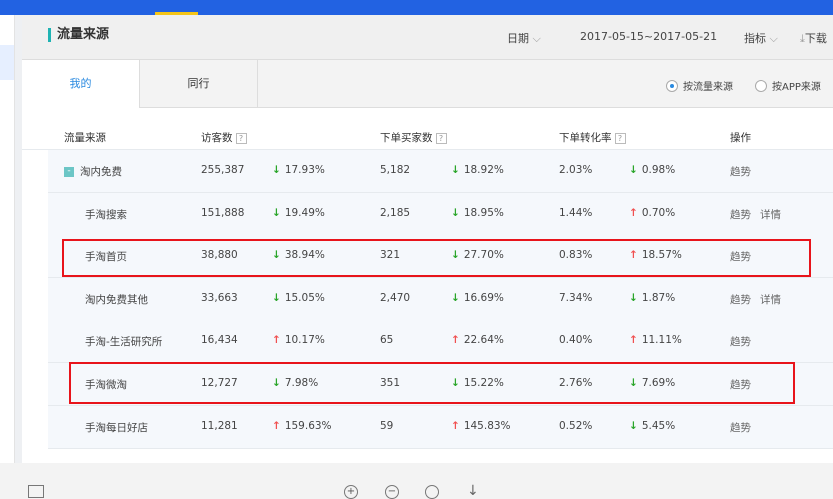 Image resolution: width=833 pixels, height=499 pixels. I want to click on buyers-value: 321, so click(390, 255).